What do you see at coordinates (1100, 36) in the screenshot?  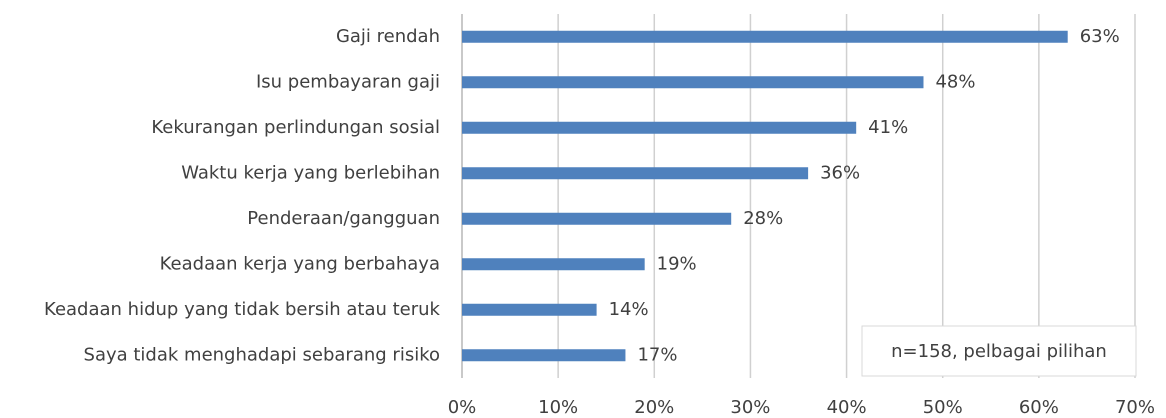 I see `value-label: 63%` at bounding box center [1100, 36].